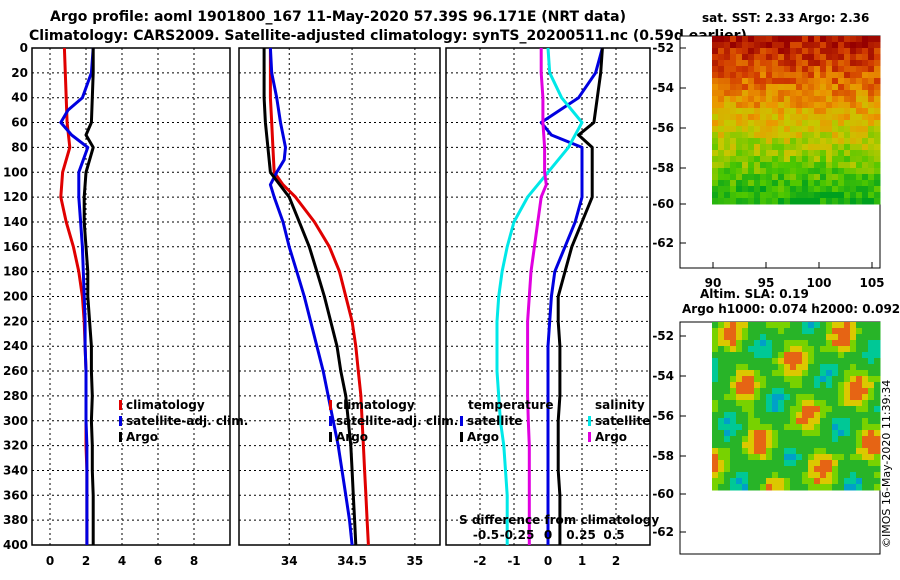 The width and height of the screenshot is (900, 580). Describe the element at coordinates (415, 561) in the screenshot. I see `x-tick-label: 35` at that location.